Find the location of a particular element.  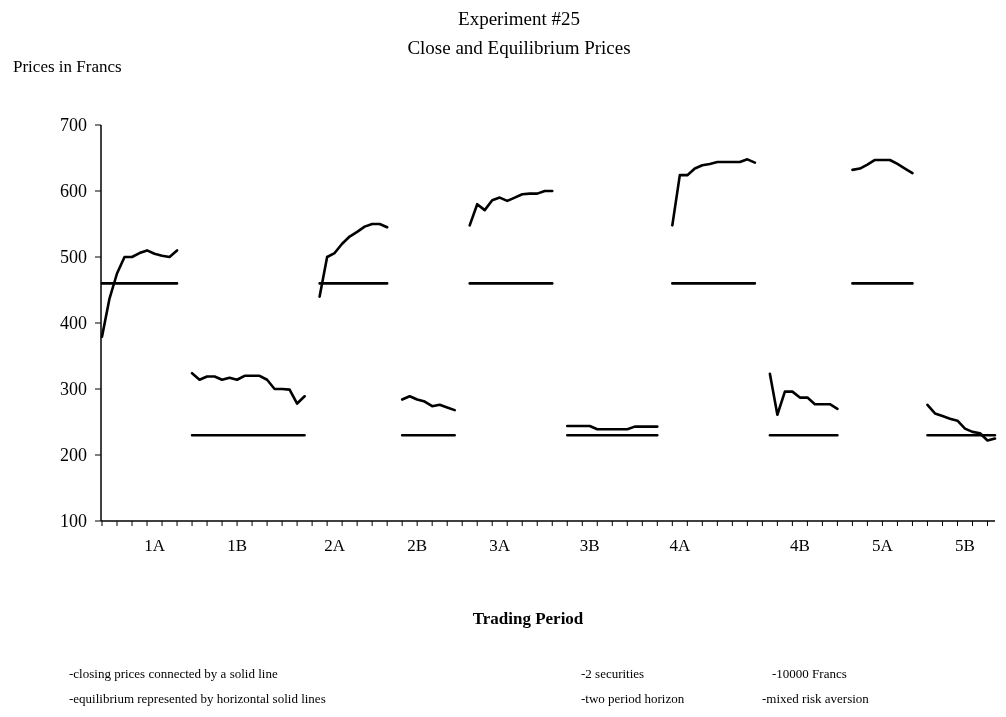

y-tick-label: 600 is located at coordinates (73, 191).